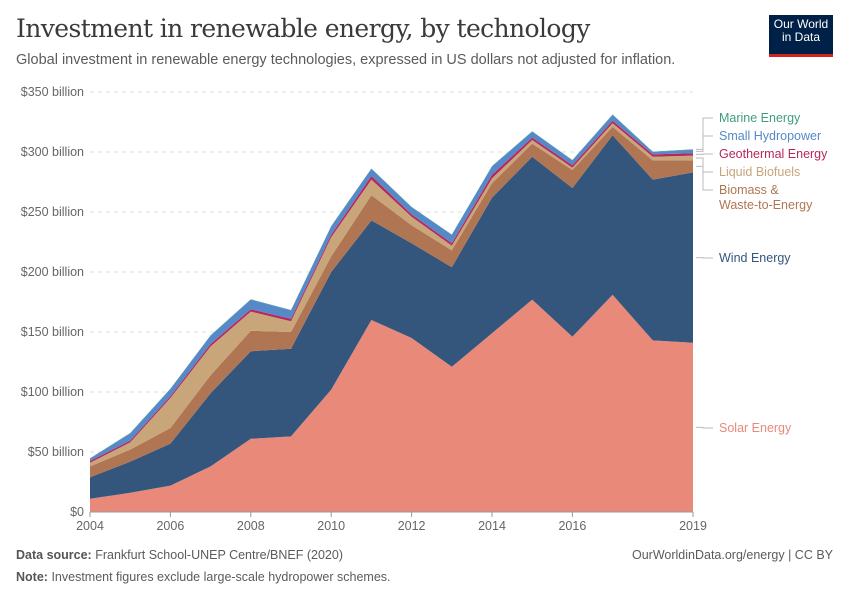 This screenshot has width=850, height=600. I want to click on y-tick-label: $250 billion, so click(52, 212).